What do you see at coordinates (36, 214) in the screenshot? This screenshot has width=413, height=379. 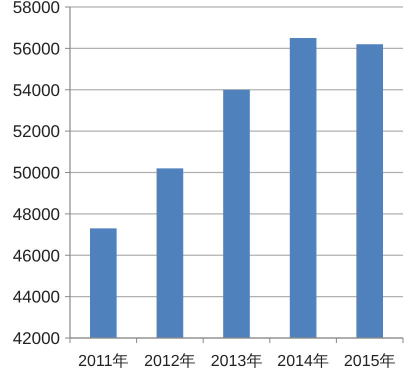 I see `y-tick-label: 48000` at bounding box center [36, 214].